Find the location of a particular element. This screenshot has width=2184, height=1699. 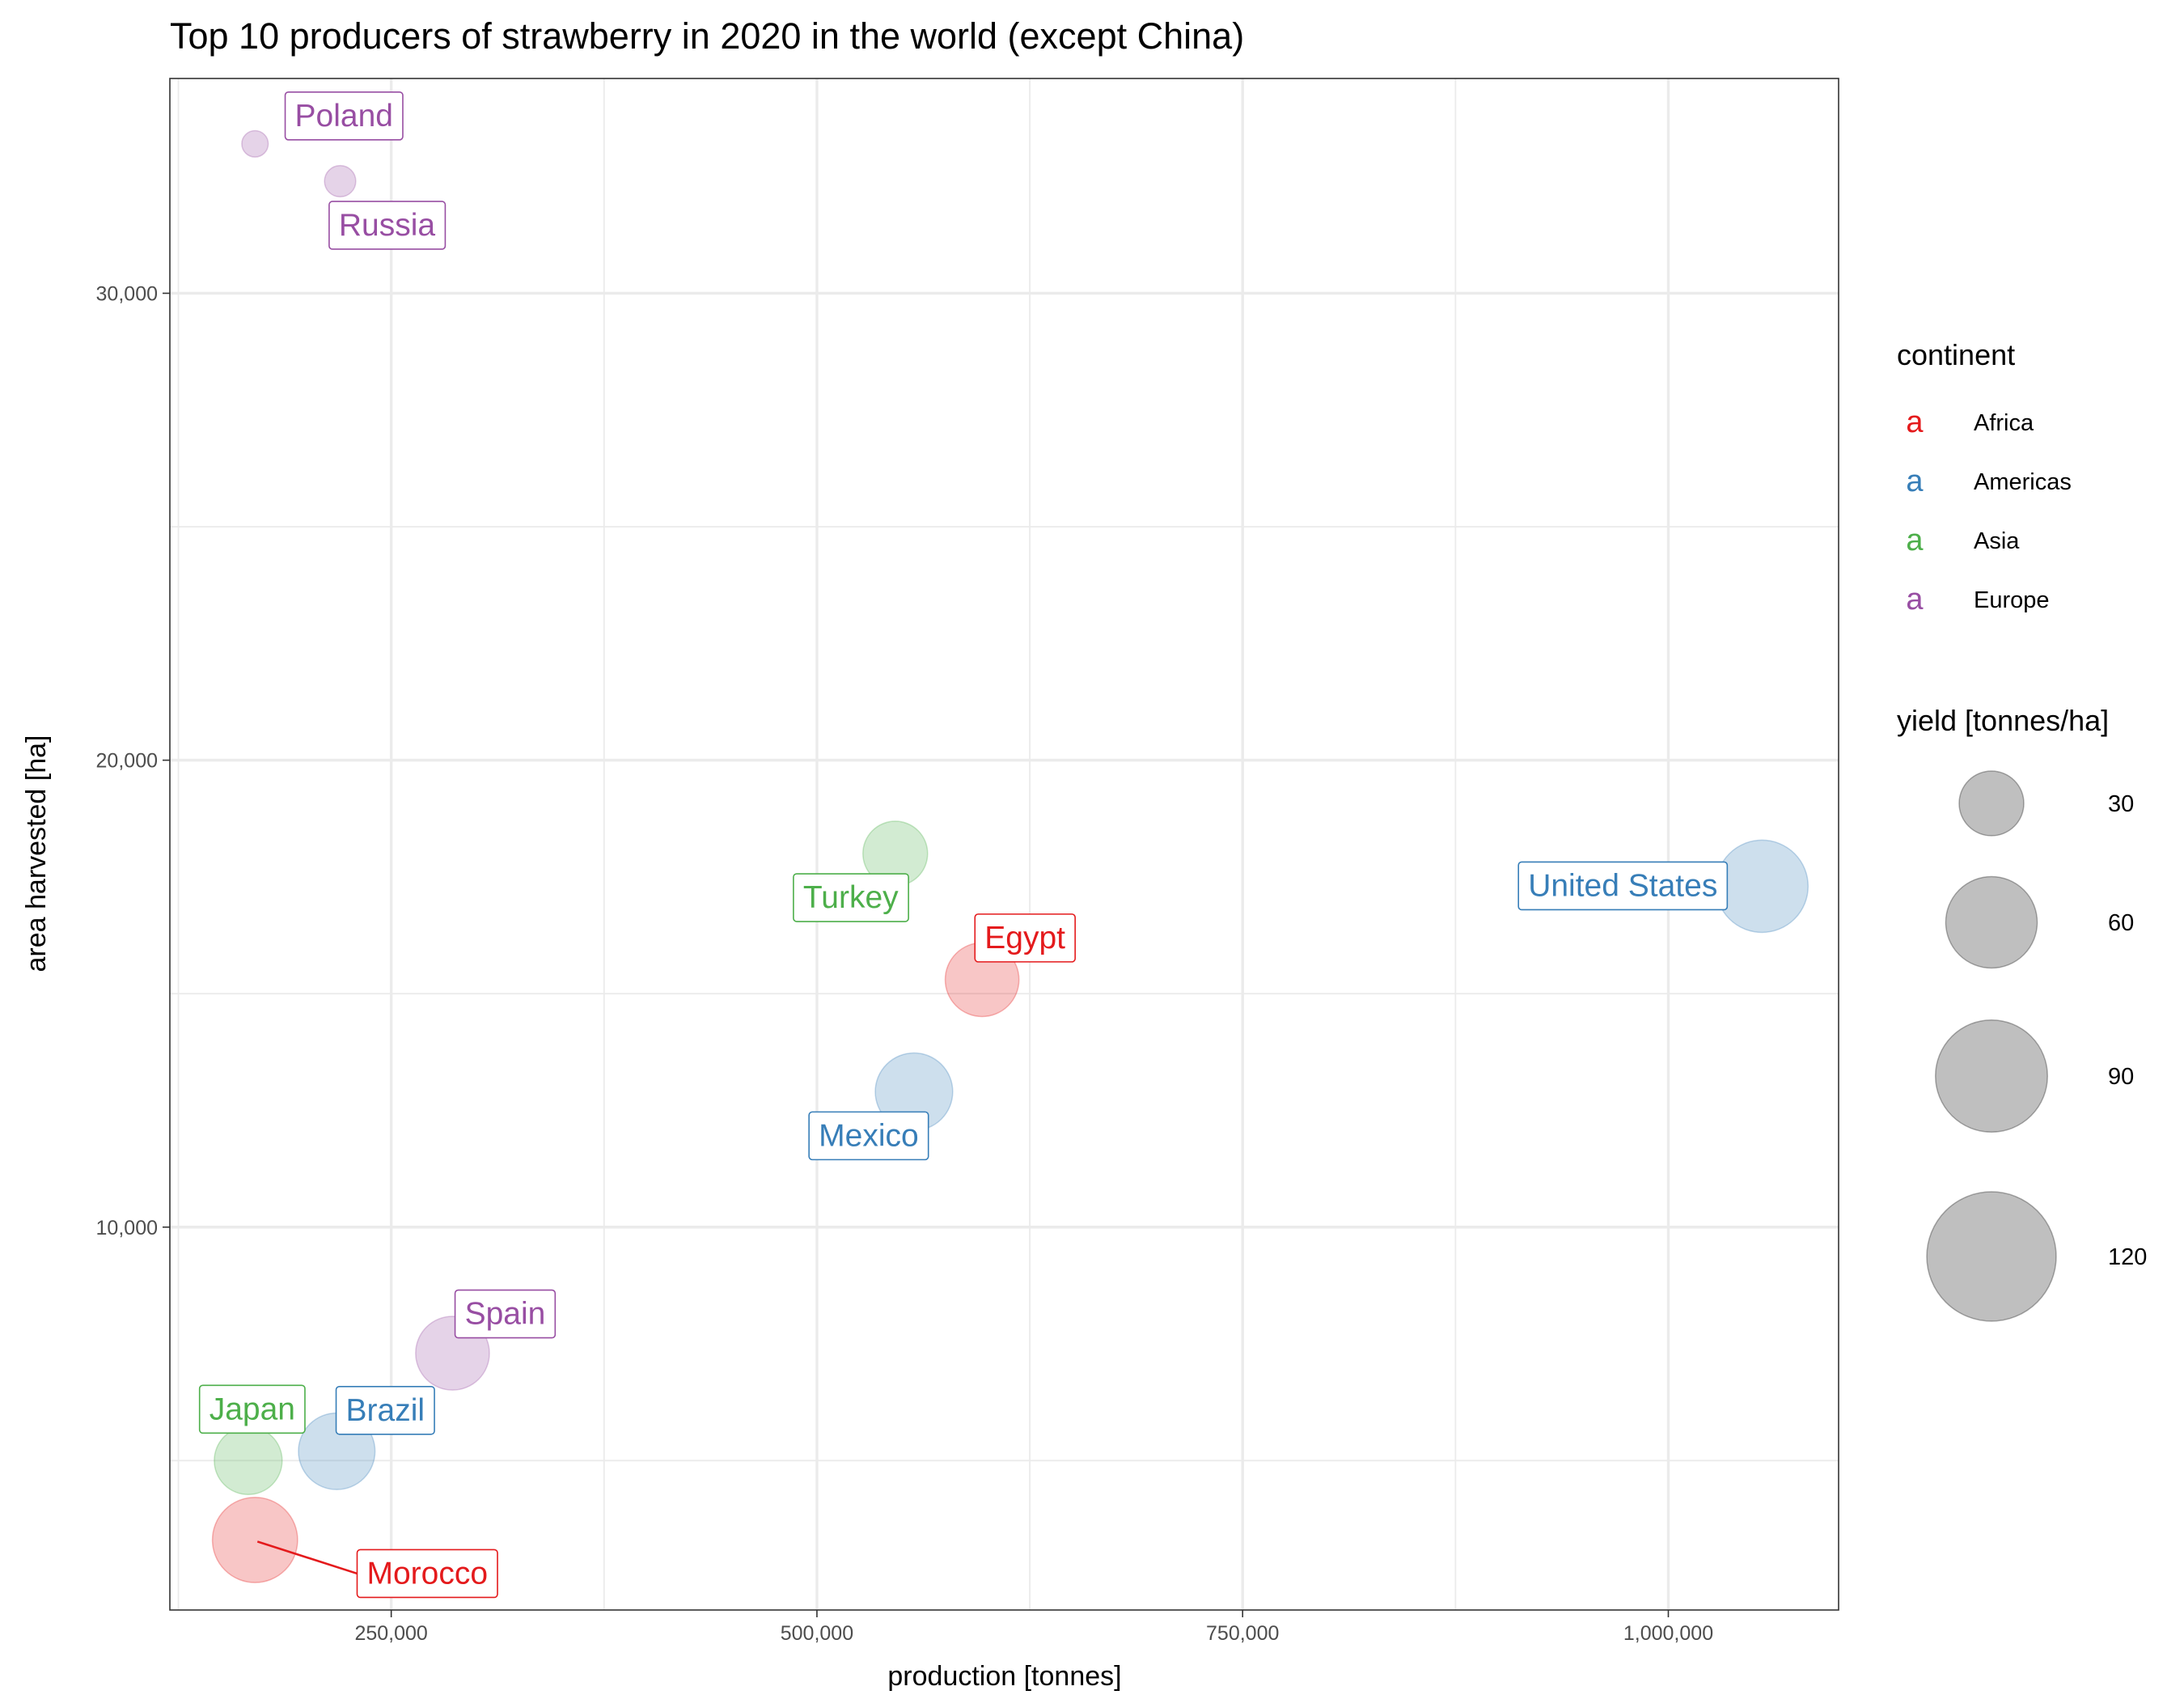

size-legend-label-90: 90 is located at coordinates (2121, 1077).